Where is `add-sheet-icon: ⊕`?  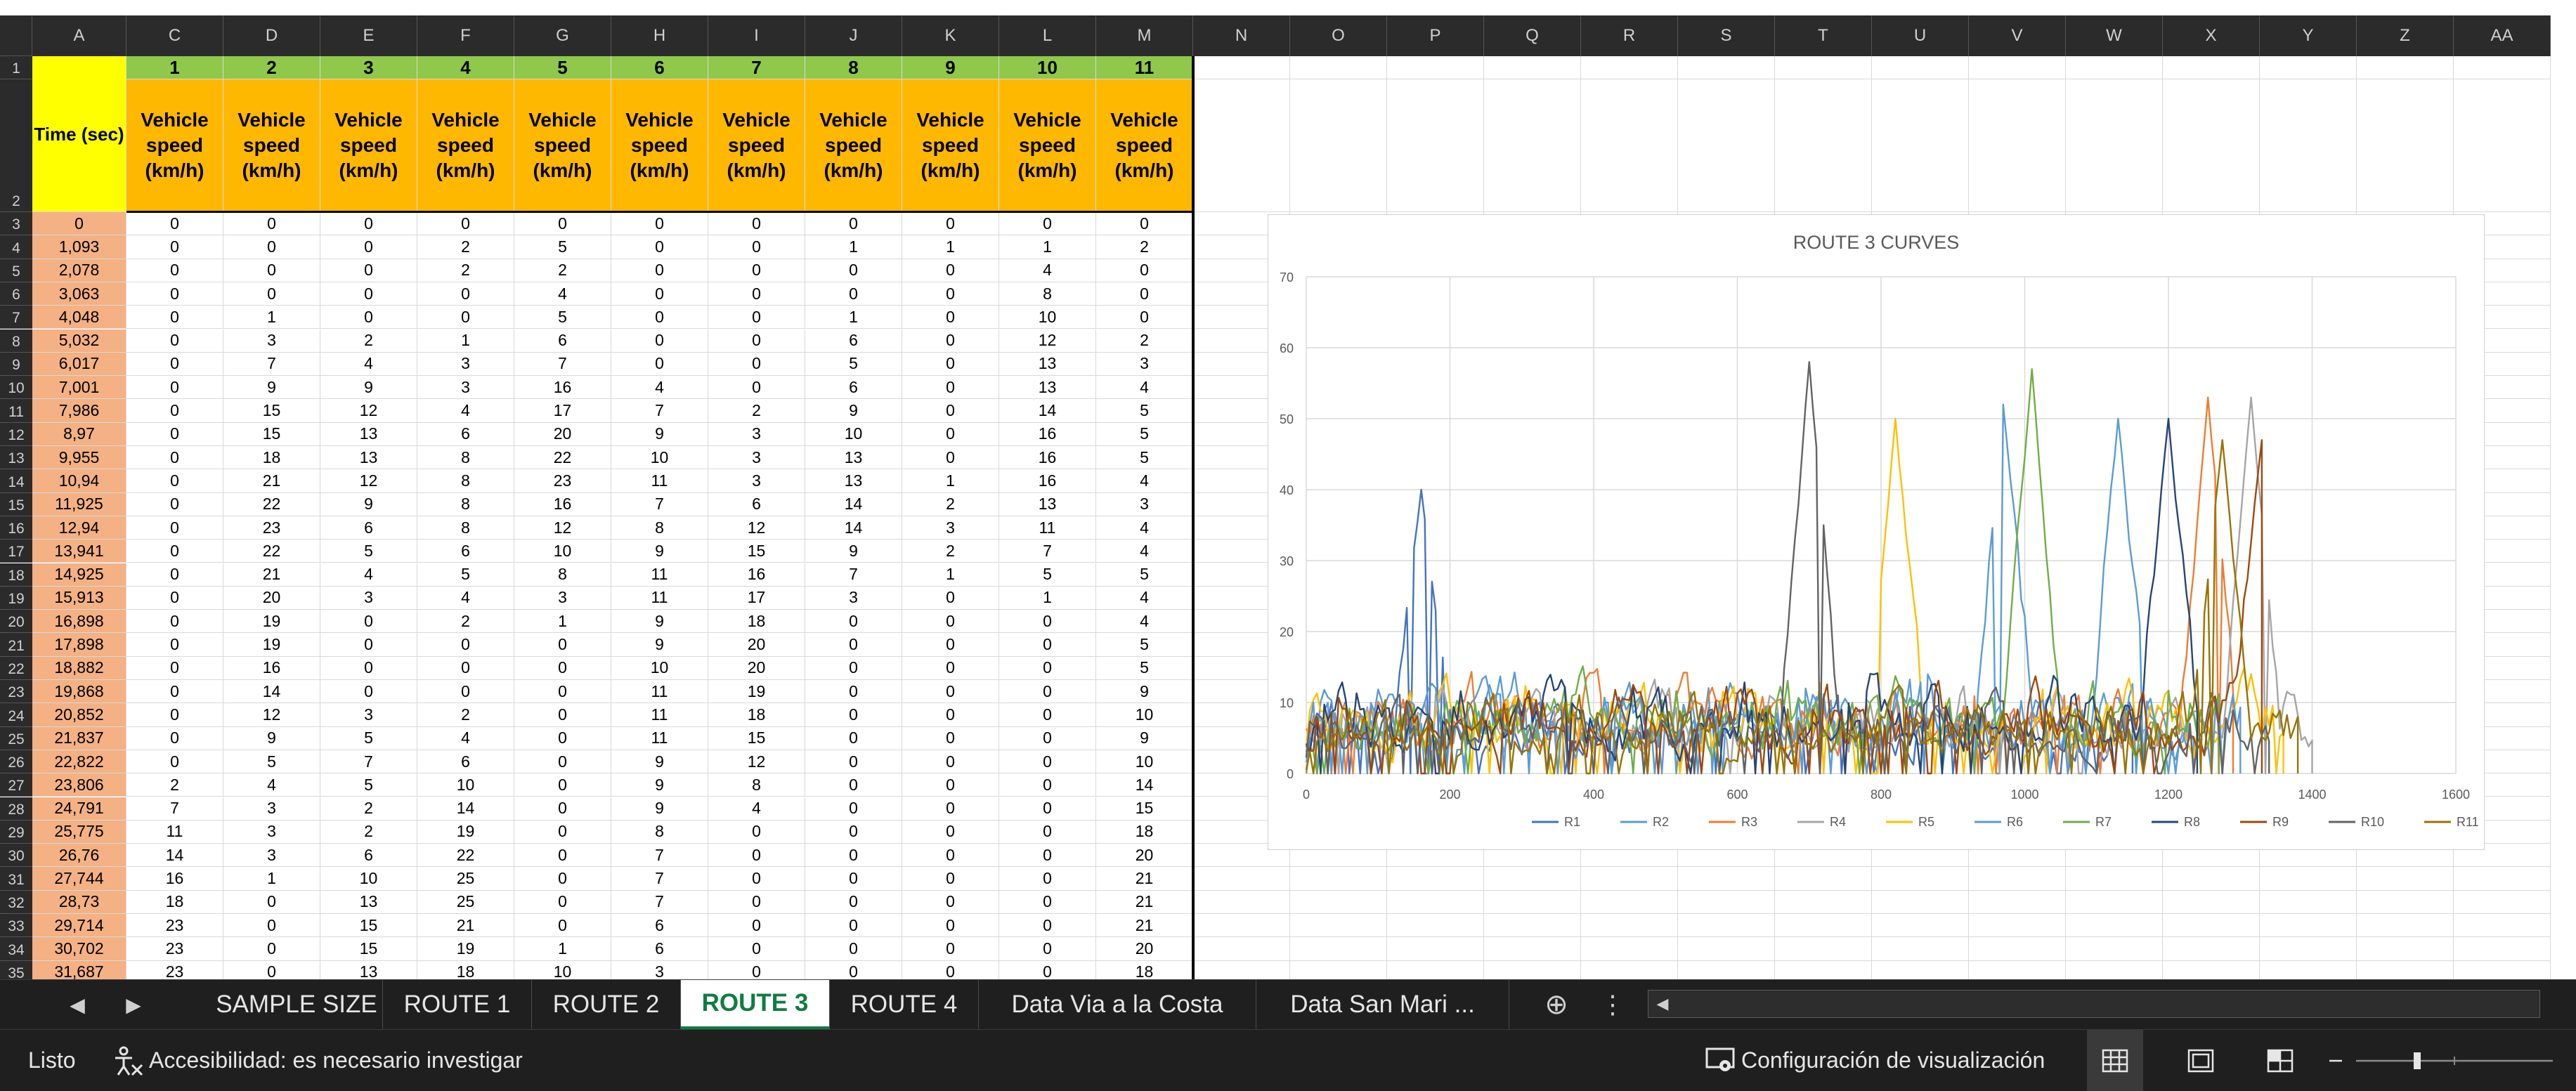 add-sheet-icon: ⊕ is located at coordinates (1556, 1004).